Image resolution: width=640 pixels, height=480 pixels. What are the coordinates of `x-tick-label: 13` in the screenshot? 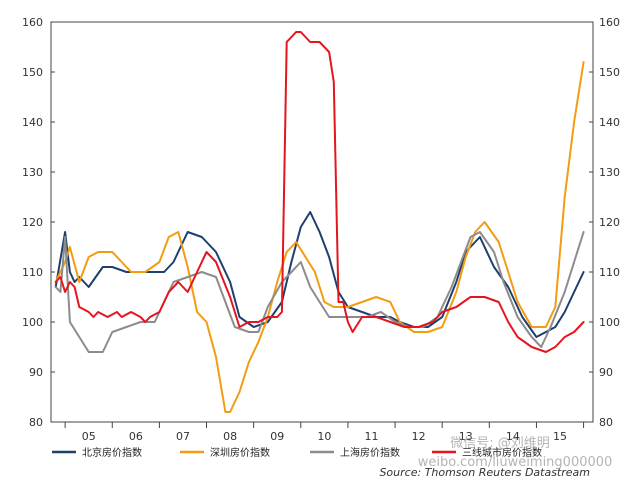 It's located at (466, 436).